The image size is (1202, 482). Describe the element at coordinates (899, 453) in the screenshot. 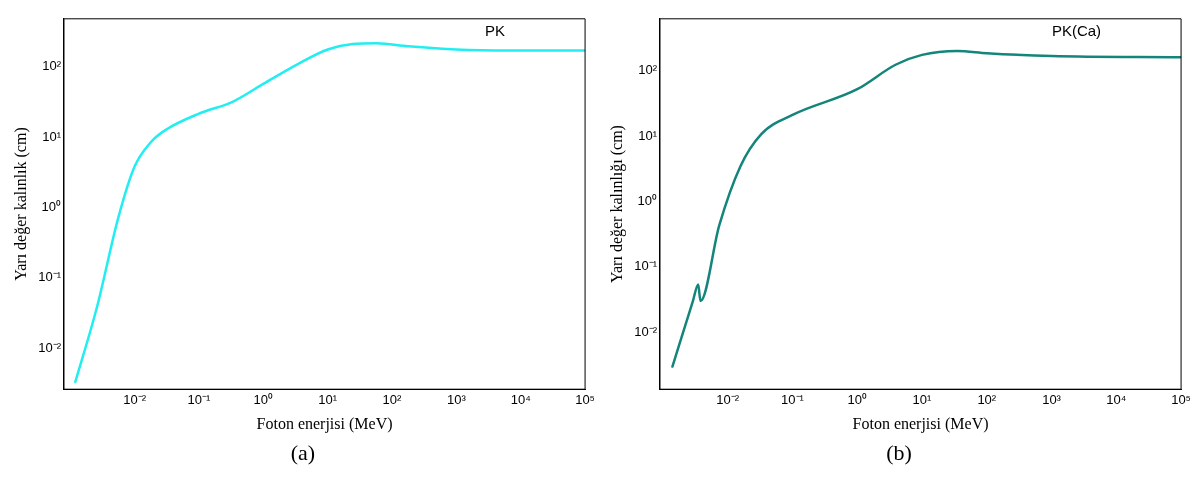

I see `text: (b)` at that location.